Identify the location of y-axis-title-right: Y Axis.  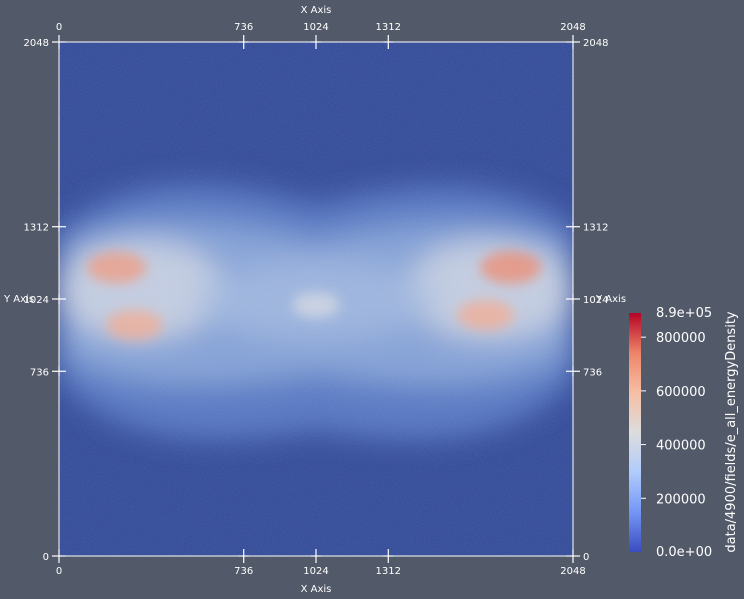
(610, 299).